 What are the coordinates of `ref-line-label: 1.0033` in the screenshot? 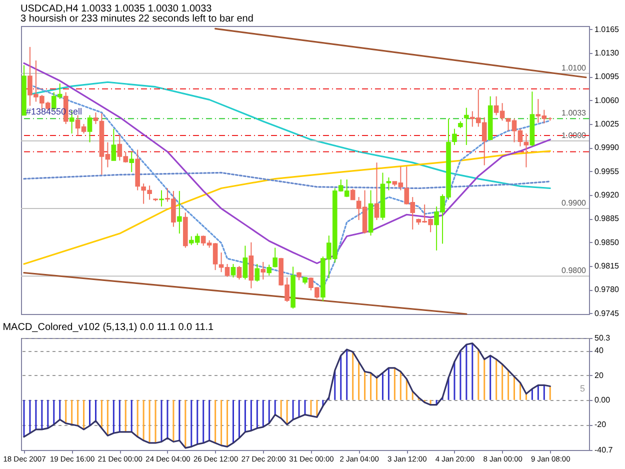 It's located at (574, 113).